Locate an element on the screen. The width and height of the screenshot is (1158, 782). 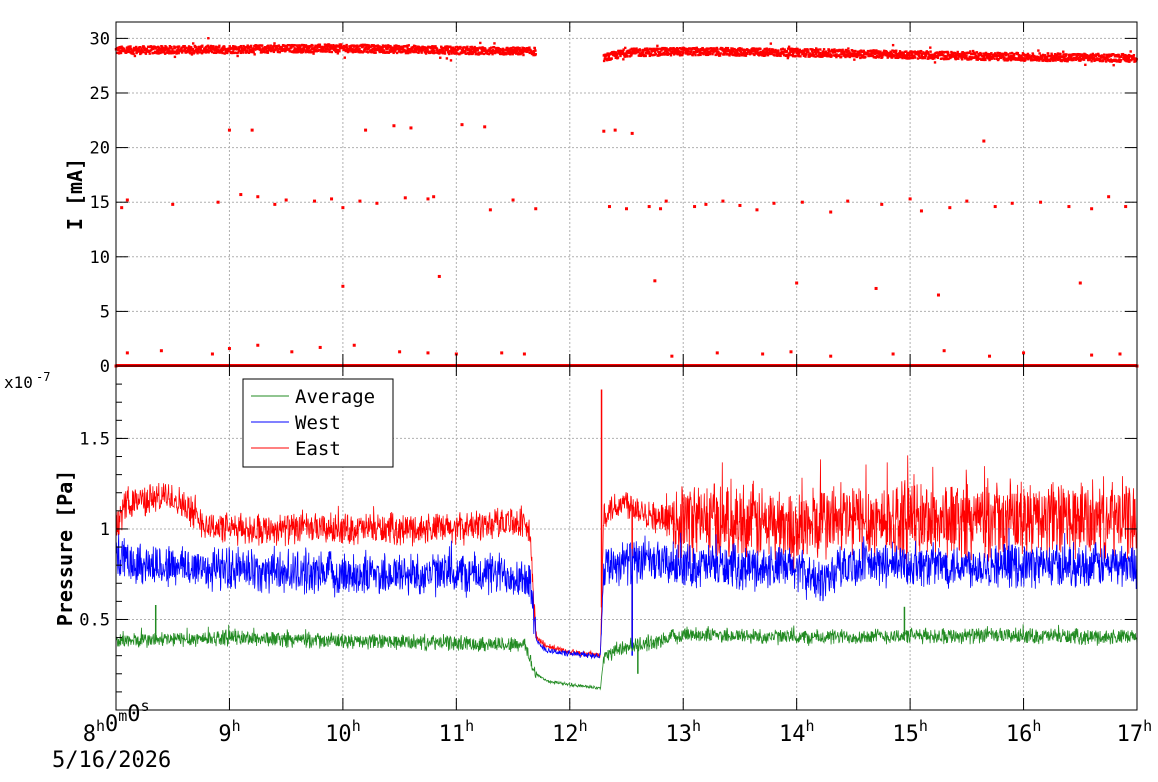
x-tick-label-9: 9h is located at coordinates (229, 732).